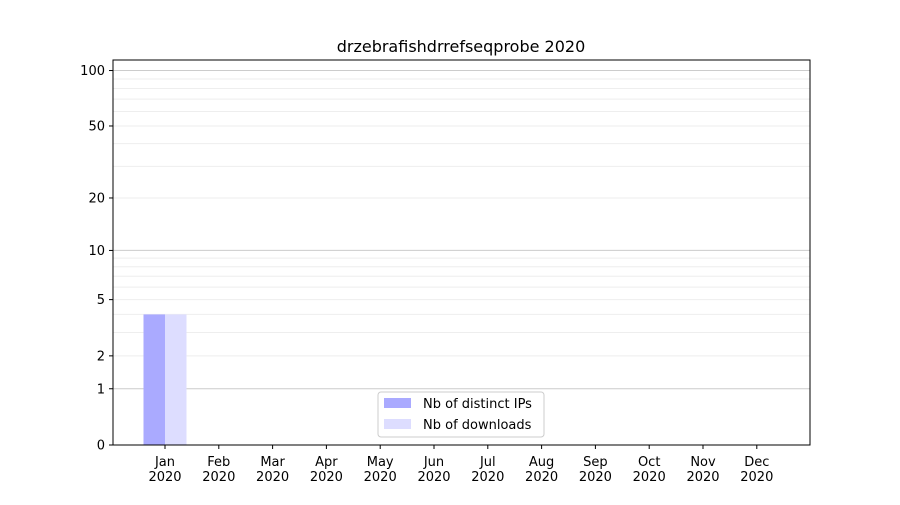  Describe the element at coordinates (326, 462) in the screenshot. I see `x-tick-label: Apr` at that location.